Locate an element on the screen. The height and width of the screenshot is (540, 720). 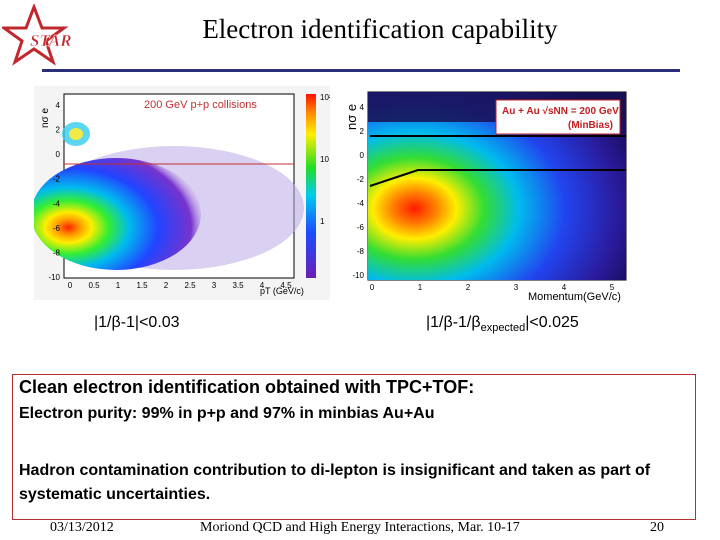
left-x-tick-label: 1 is located at coordinates (118, 285).